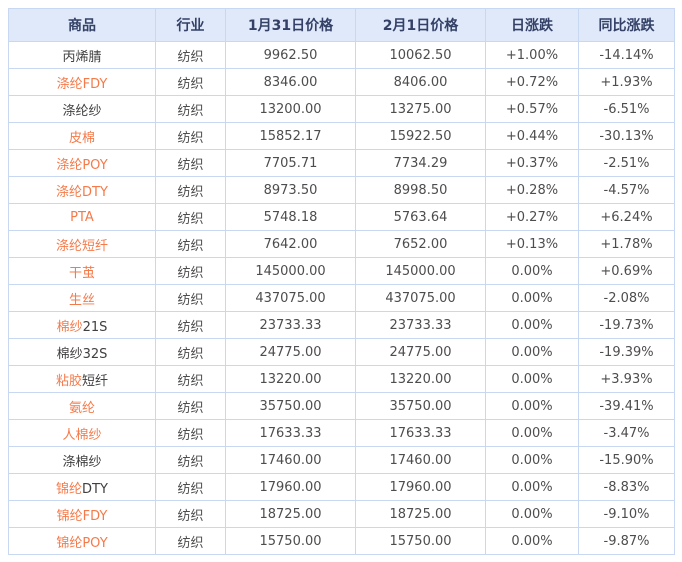 This screenshot has height=562, width=682. Describe the element at coordinates (626, 325) in the screenshot. I see `yoy-change-cell: -19.73%` at that location.